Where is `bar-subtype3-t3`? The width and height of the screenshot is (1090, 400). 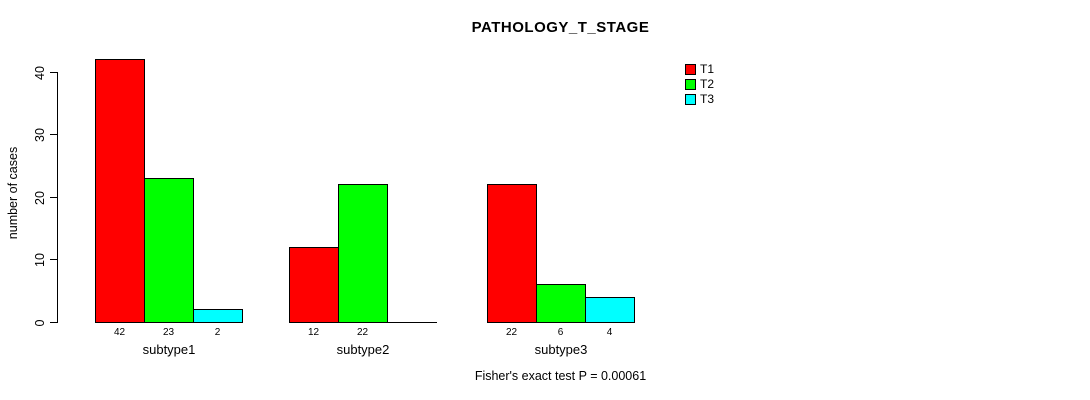
bar-subtype3-t3 is located at coordinates (610, 310).